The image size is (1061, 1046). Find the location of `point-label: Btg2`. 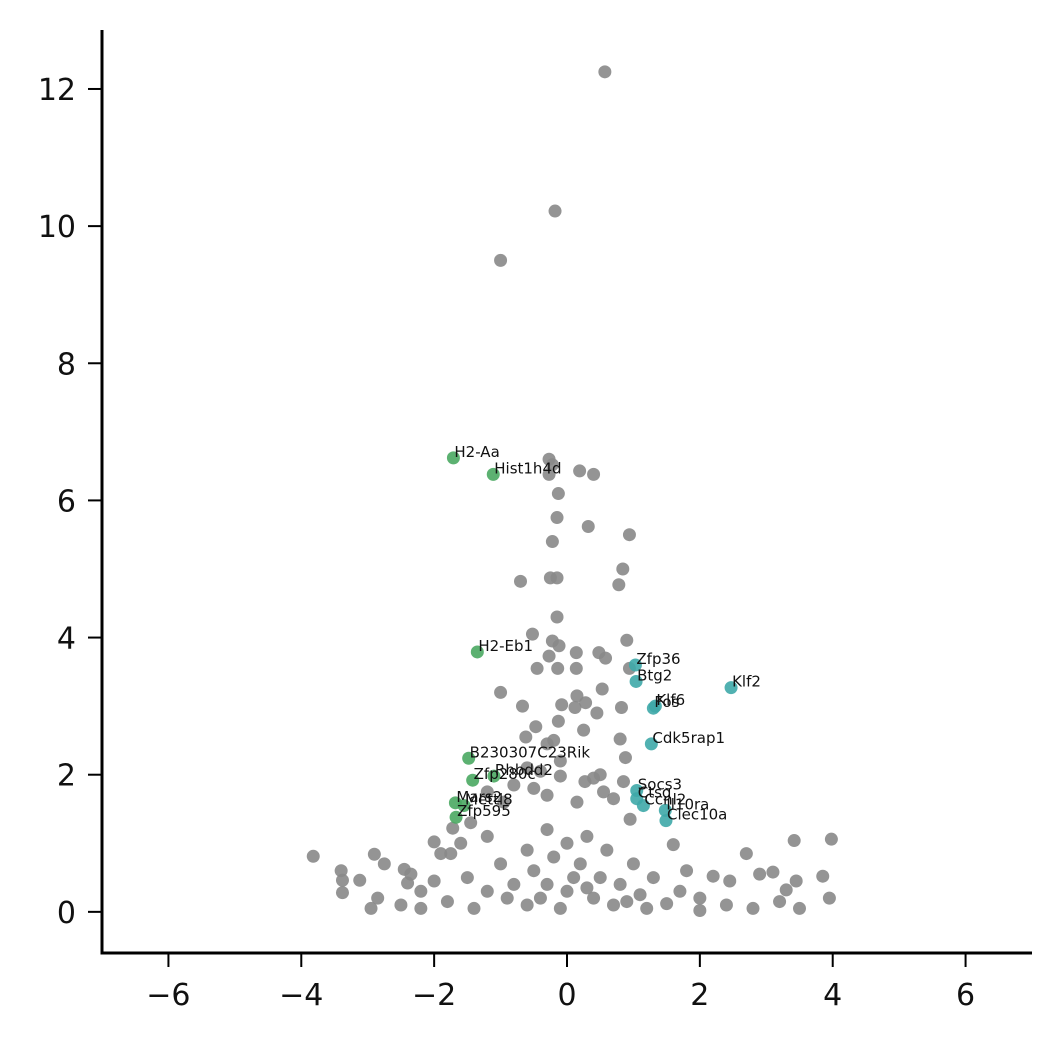

point-label: Btg2 is located at coordinates (654, 675).